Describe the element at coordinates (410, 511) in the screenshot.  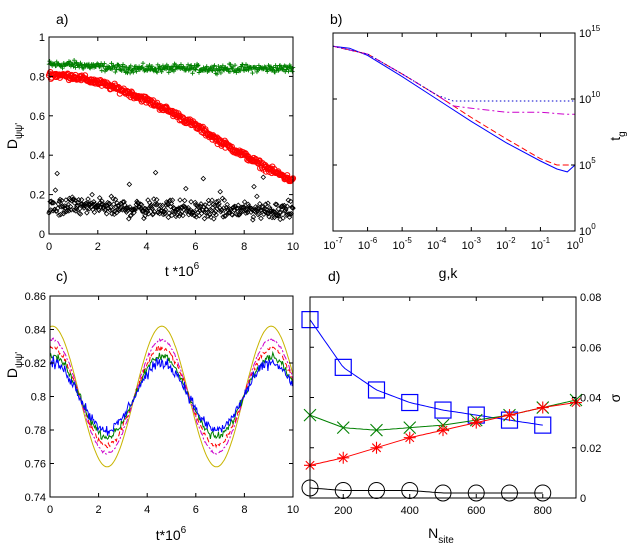
I see `panel-d-xtick-label: 400` at that location.